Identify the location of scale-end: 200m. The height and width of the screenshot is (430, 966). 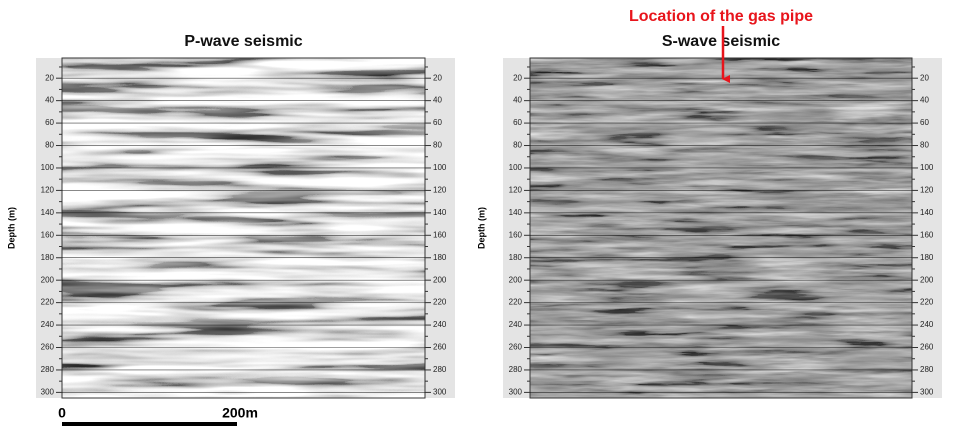
(240, 413).